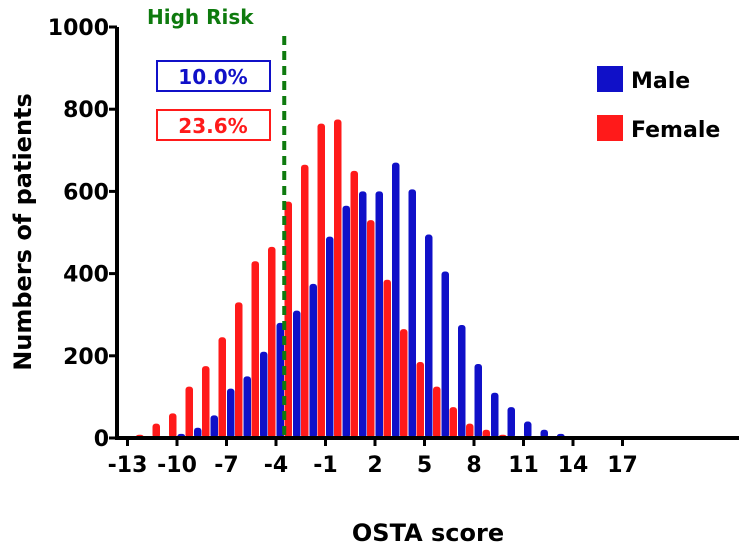 This screenshot has height=550, width=744. I want to click on bar-female--3, so click(288, 319).